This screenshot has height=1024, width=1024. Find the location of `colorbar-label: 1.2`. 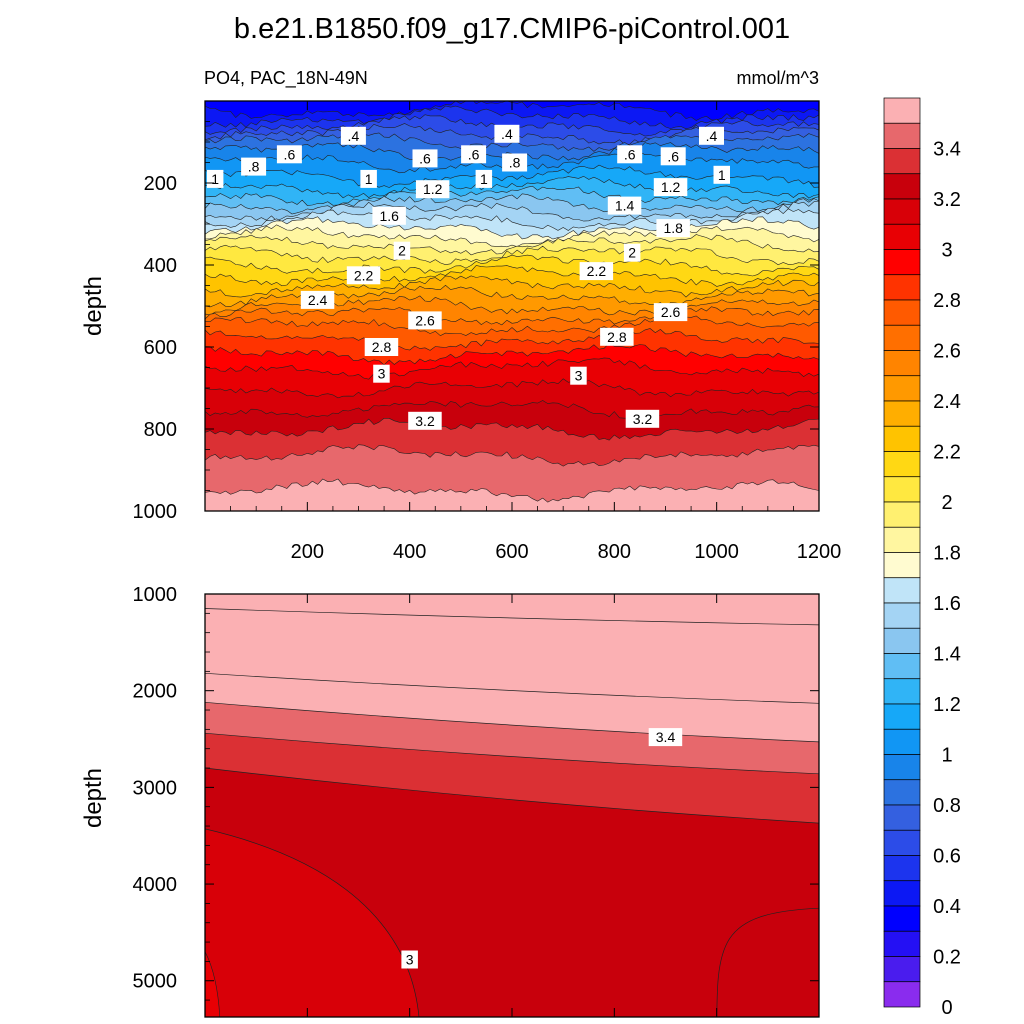

colorbar-label: 1.2 is located at coordinates (947, 705).